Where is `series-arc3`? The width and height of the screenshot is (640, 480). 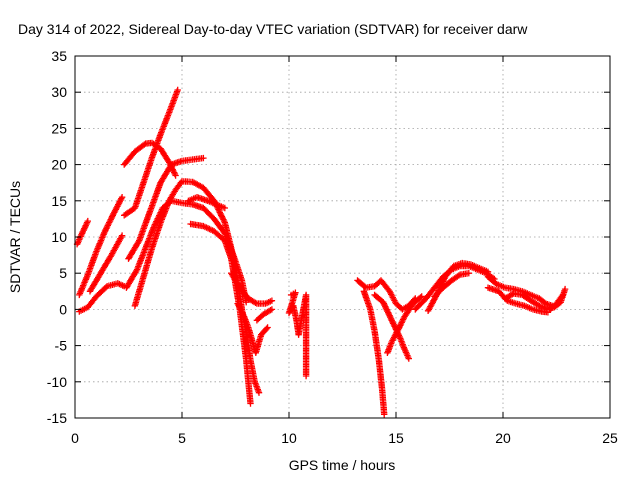
series-arc3 is located at coordinates (102, 297).